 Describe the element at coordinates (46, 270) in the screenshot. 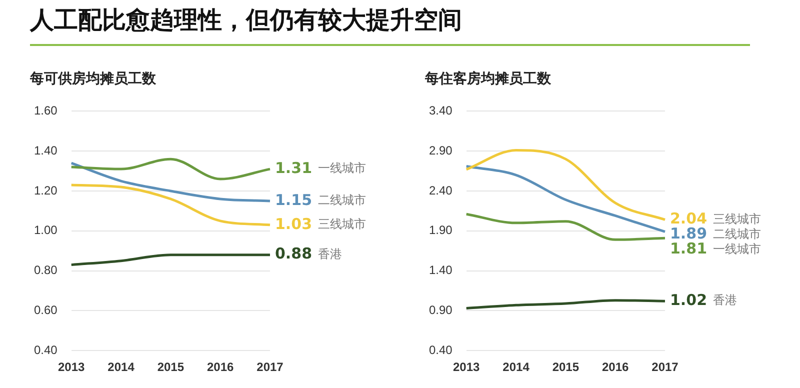

I see `y-tick-label: 0.80` at that location.